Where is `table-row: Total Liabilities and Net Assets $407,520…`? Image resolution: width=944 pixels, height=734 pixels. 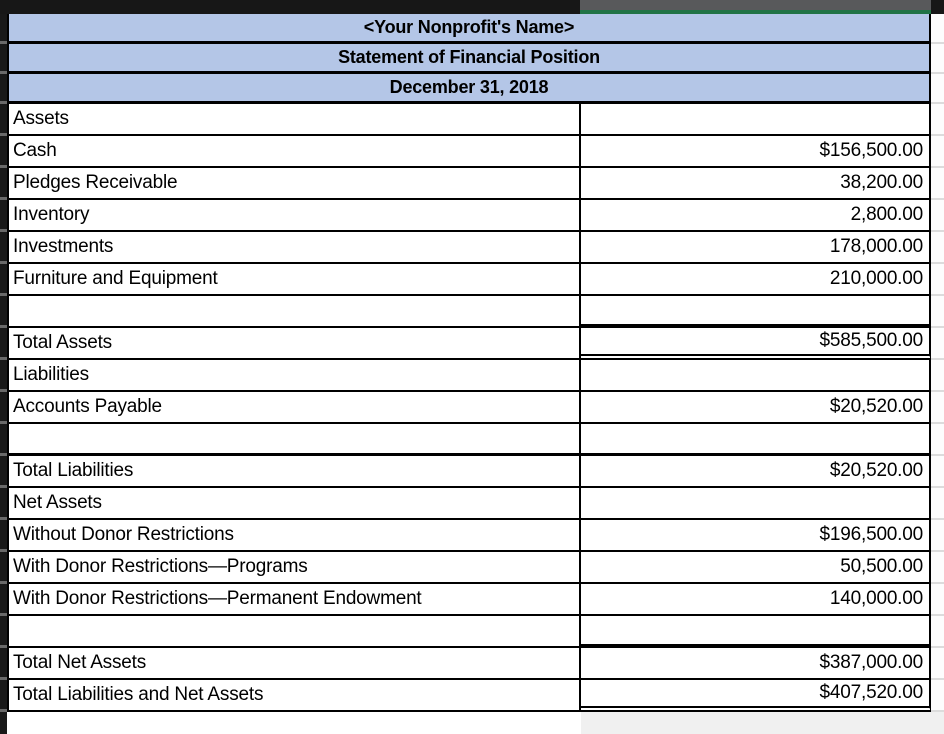
table-row: Total Liabilities and Net Assets $407,520… is located at coordinates (472, 696).